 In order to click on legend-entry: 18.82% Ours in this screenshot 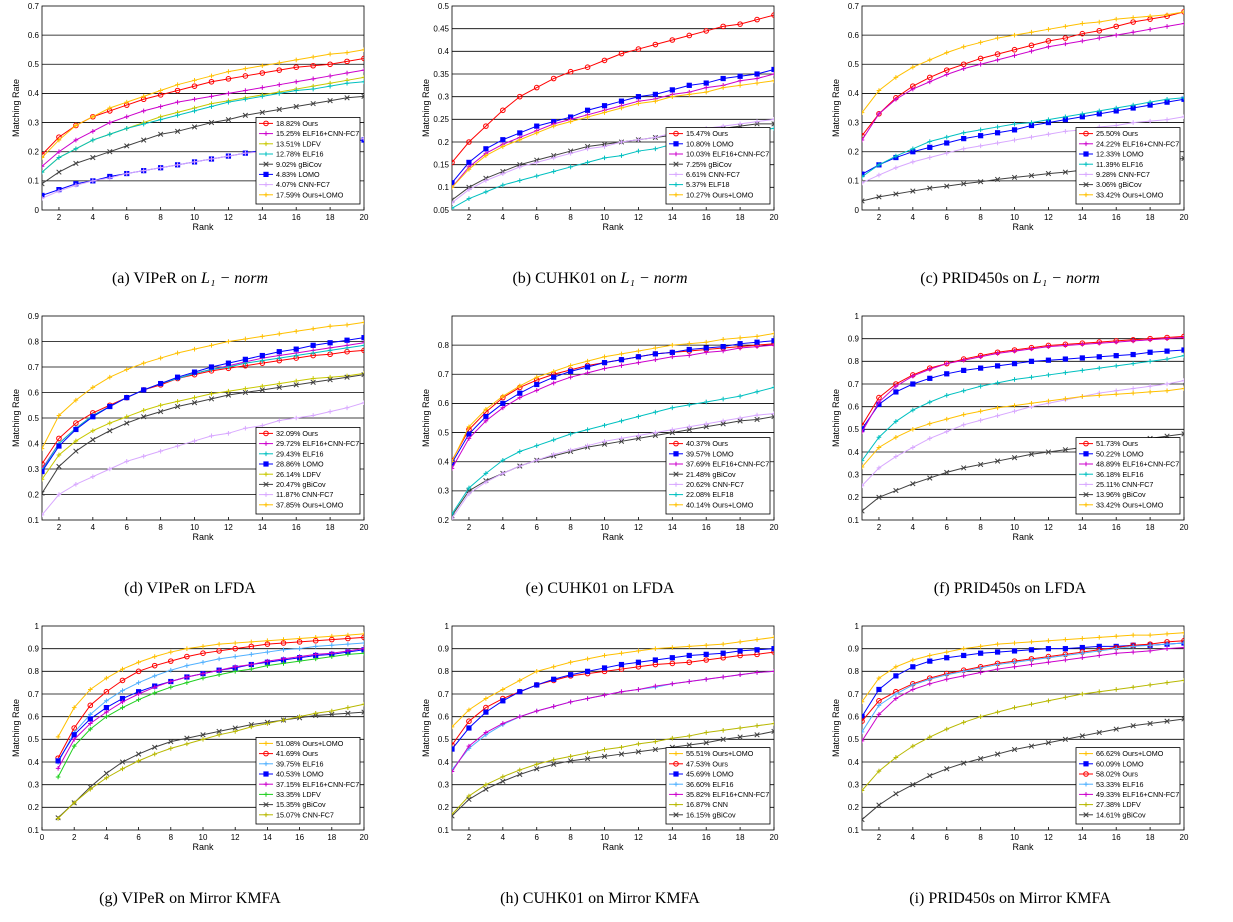, I will do `click(297, 123)`.